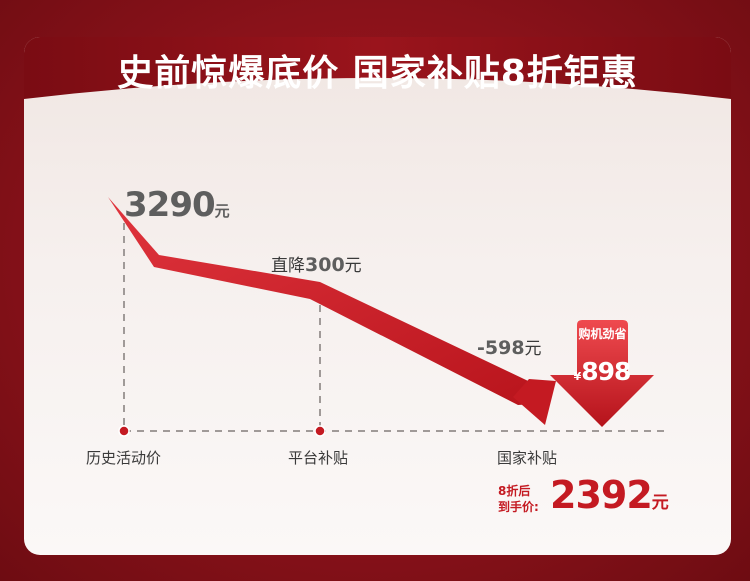  What do you see at coordinates (514, 491) in the screenshot?
I see `final-price-caption-line1: 8折后` at bounding box center [514, 491].